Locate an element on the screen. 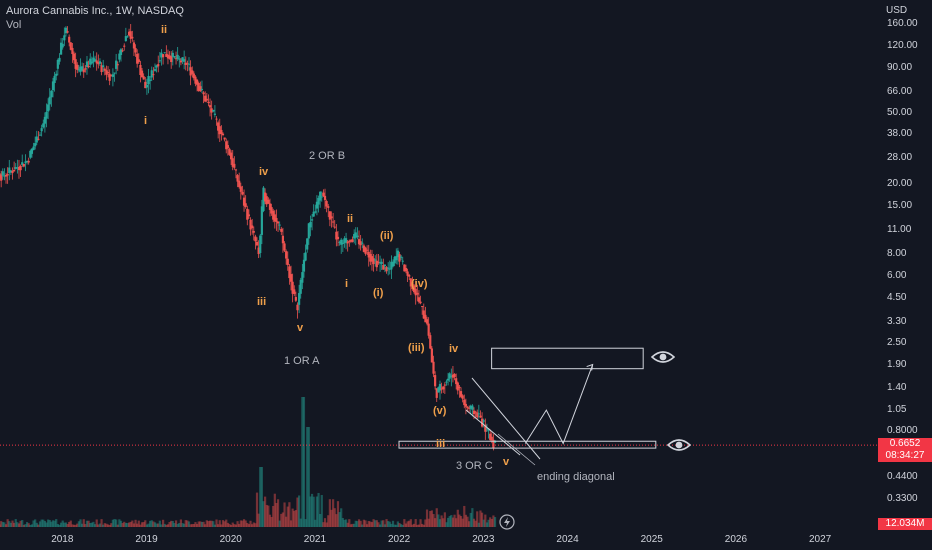  label-pointer is located at coordinates (516, 449).